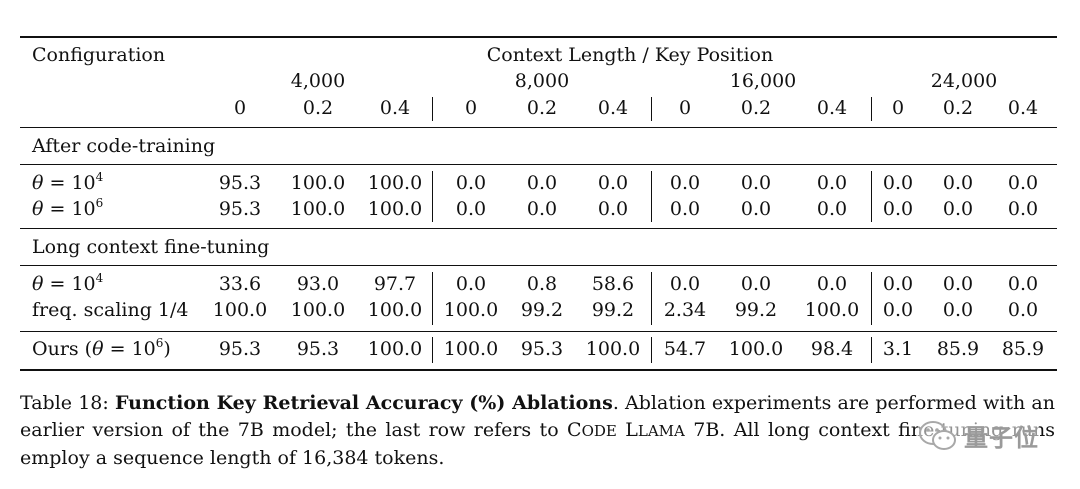  Describe the element at coordinates (542, 81) in the screenshot. I see `context-length-group: 8,000` at that location.